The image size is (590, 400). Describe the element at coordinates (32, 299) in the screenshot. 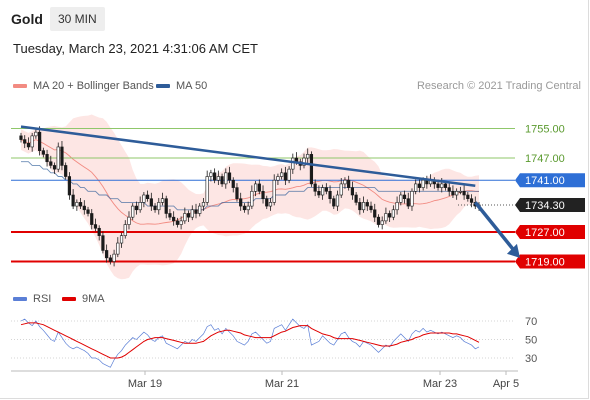

I see `legend-rsi: RSI` at that location.